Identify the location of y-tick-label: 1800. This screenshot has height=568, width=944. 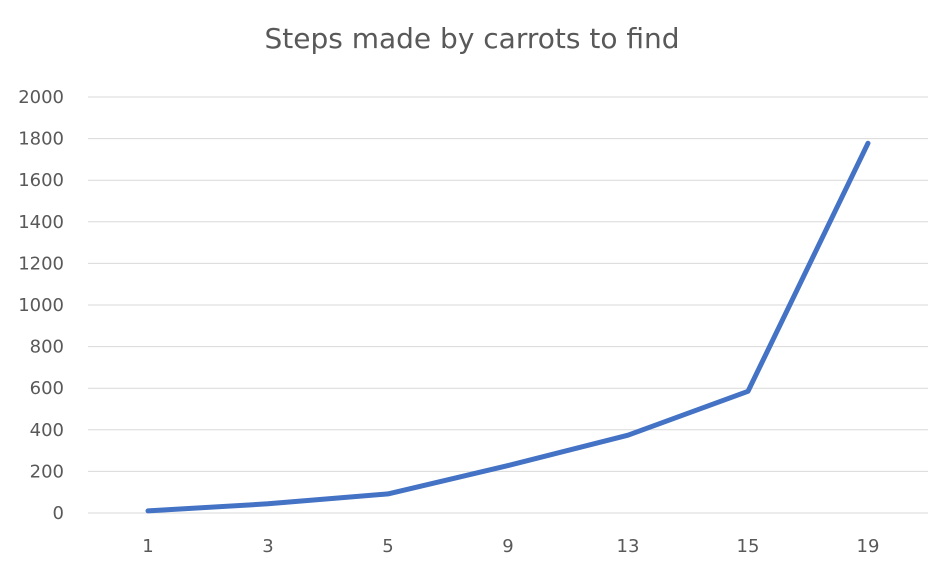
(41, 139).